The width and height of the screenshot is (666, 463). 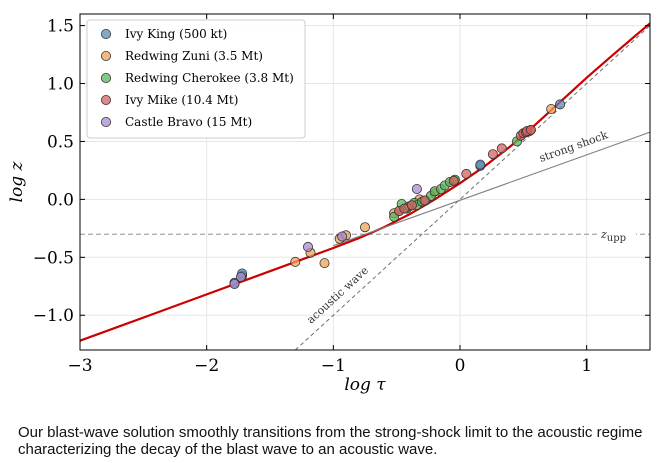 What do you see at coordinates (460, 366) in the screenshot?
I see `x-tick-label: 0` at bounding box center [460, 366].